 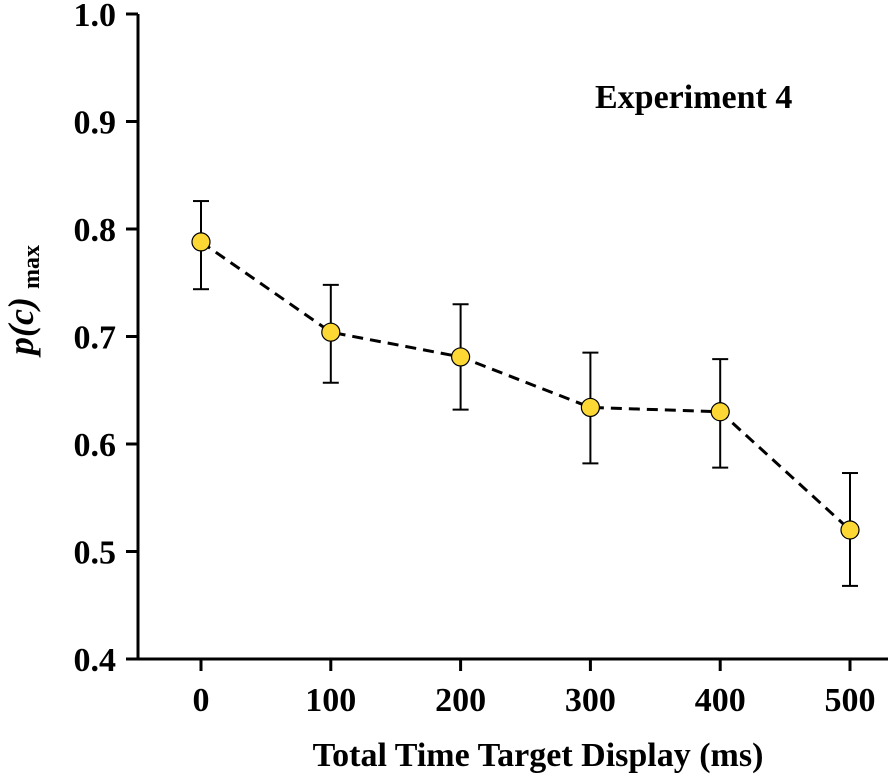 I want to click on y-tick-label: 0.9, so click(x=95, y=123).